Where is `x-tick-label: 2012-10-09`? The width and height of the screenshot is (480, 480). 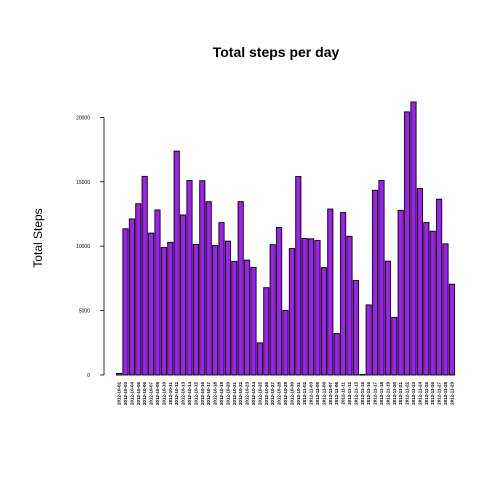
x-tick-label: 2012-10-09 is located at coordinates (157, 394).